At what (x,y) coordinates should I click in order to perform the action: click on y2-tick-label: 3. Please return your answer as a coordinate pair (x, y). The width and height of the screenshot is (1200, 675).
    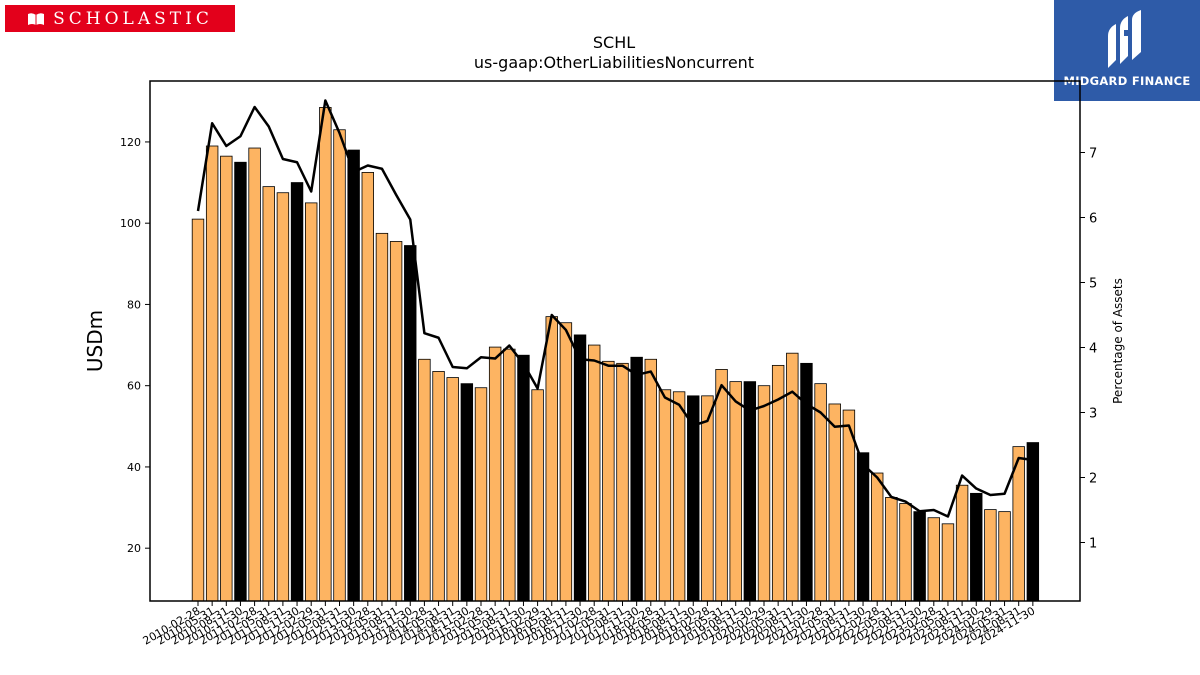
    Looking at the image, I should click on (1093, 414).